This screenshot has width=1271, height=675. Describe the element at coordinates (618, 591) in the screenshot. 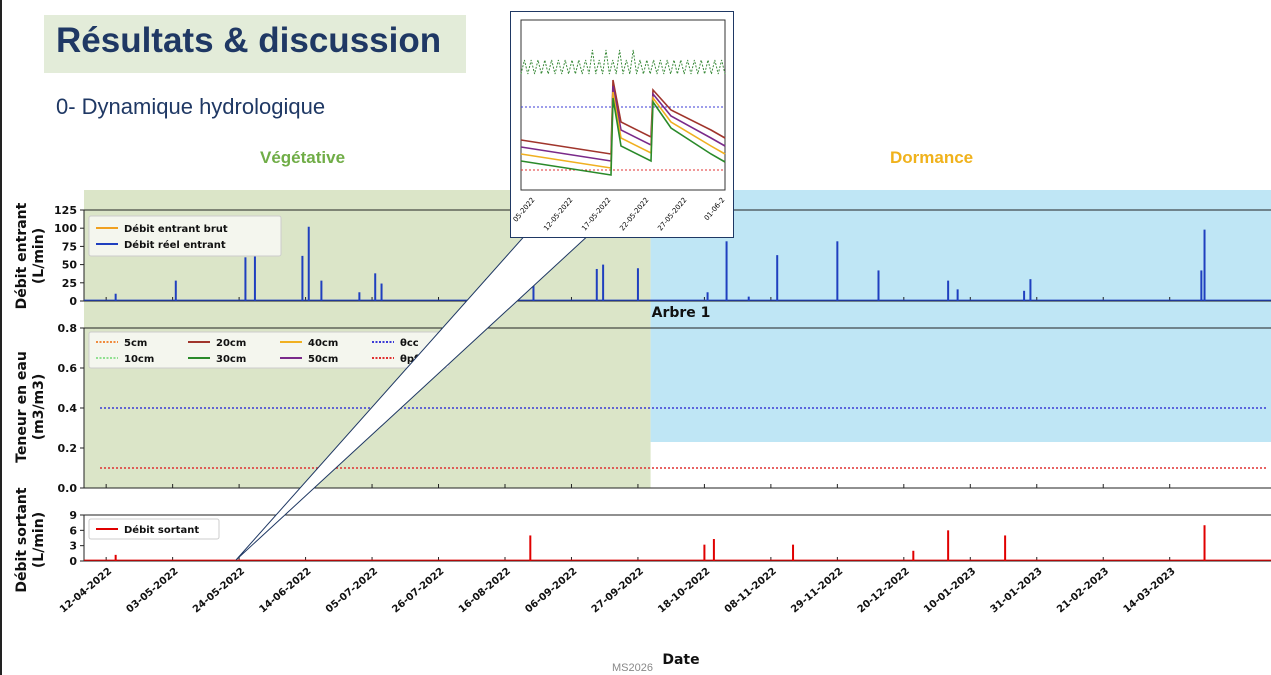

I see `x-tick-label: 27-09-2022` at that location.